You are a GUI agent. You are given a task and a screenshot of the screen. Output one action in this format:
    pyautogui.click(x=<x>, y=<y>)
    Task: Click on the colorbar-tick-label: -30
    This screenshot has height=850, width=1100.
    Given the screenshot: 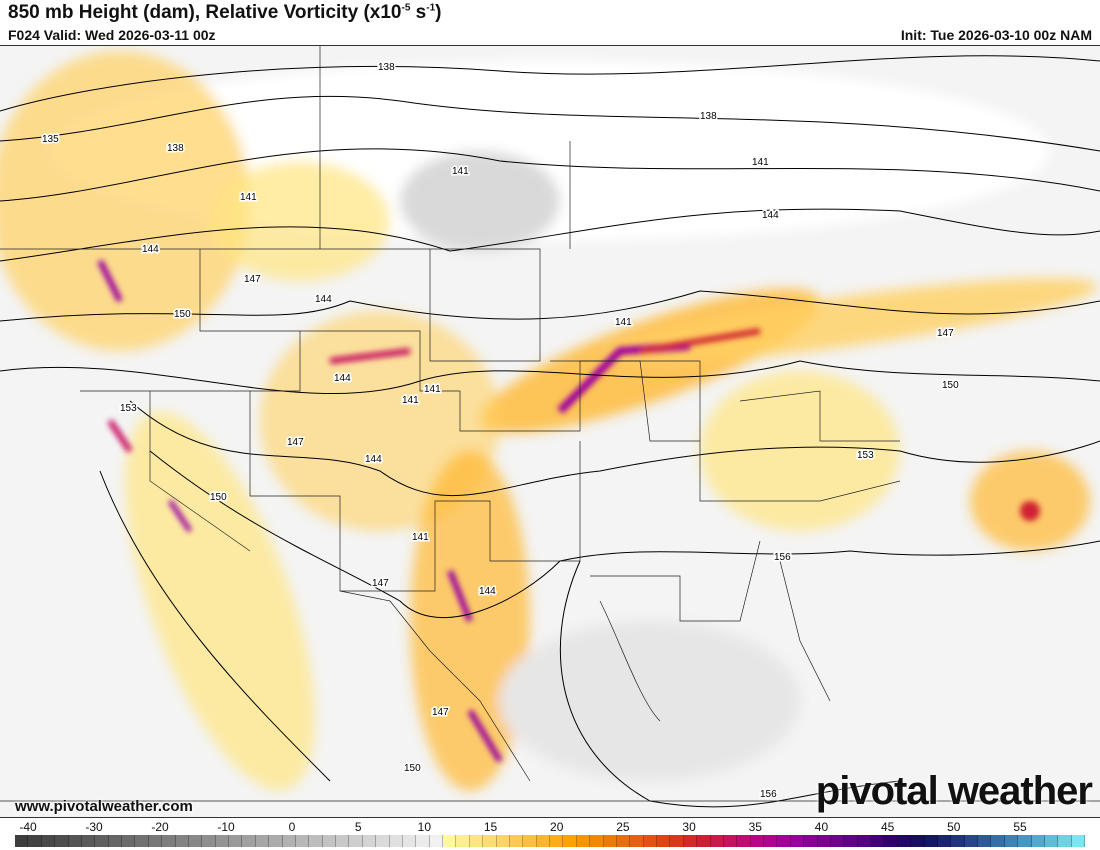 What is the action you would take?
    pyautogui.click(x=94, y=827)
    